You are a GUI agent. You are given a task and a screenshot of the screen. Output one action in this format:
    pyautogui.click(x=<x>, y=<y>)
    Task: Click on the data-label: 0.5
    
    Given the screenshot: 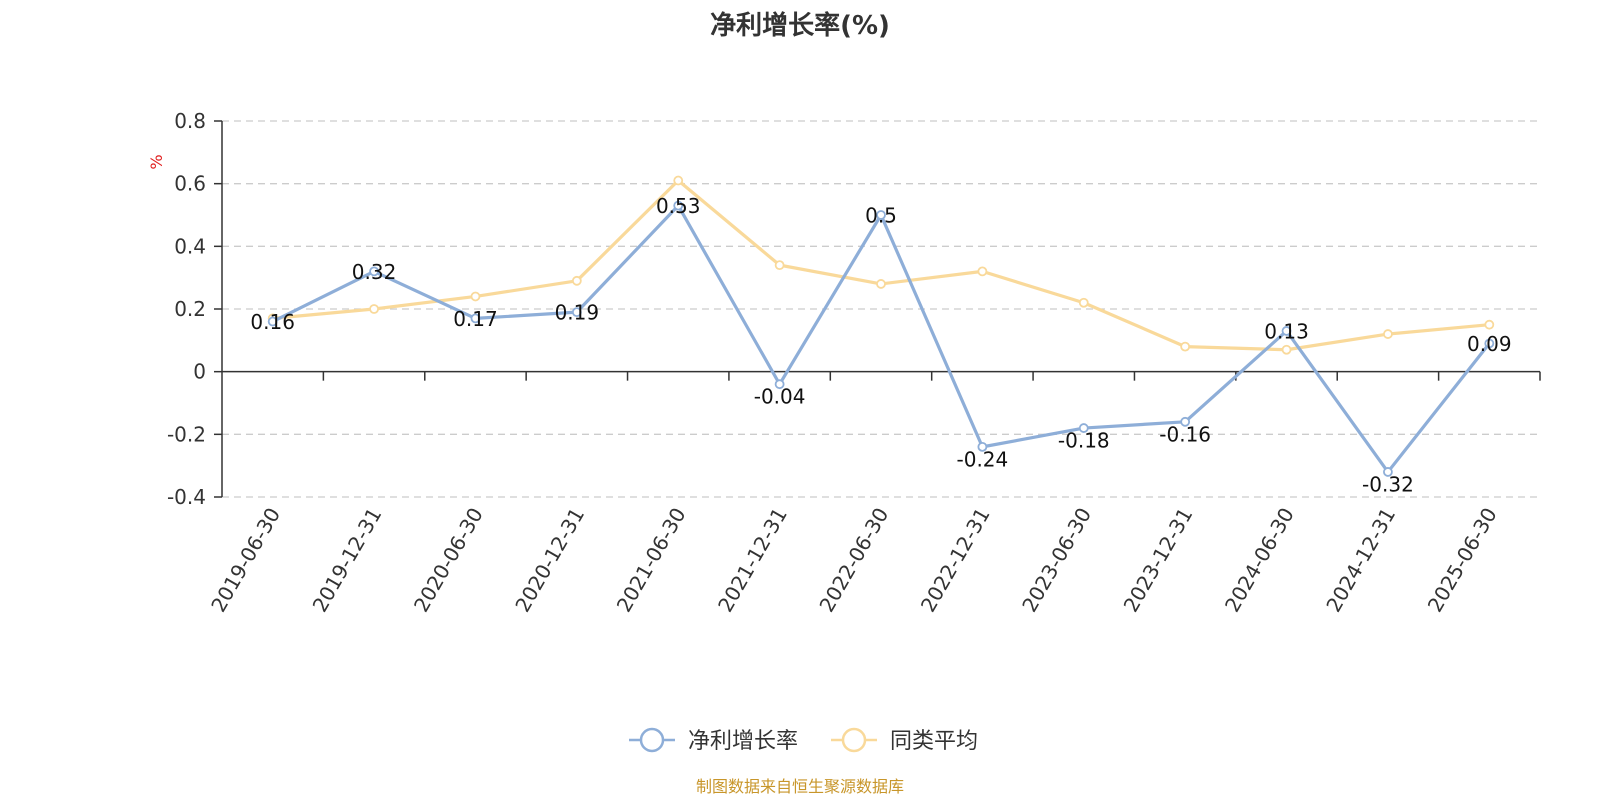 What is the action you would take?
    pyautogui.click(x=881, y=216)
    